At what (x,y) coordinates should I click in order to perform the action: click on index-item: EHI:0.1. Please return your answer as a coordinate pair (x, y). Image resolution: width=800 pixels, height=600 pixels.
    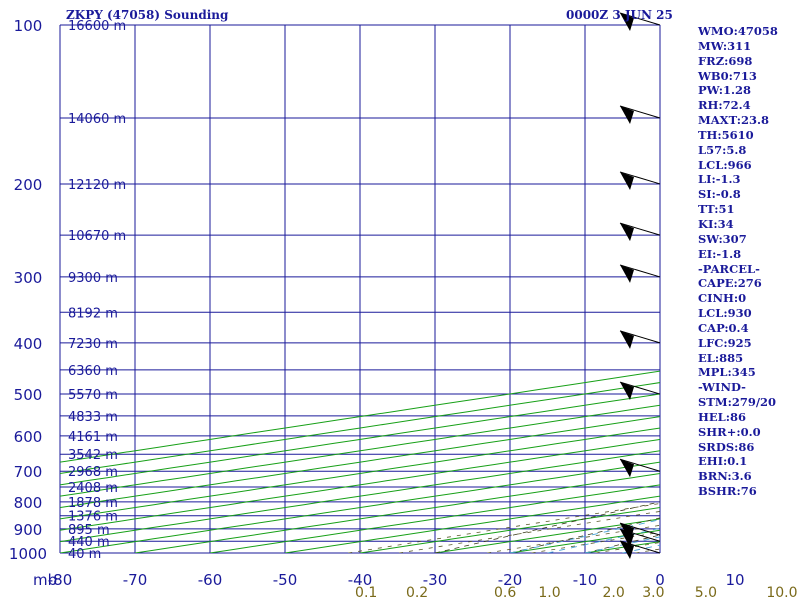
    Looking at the image, I should click on (723, 461).